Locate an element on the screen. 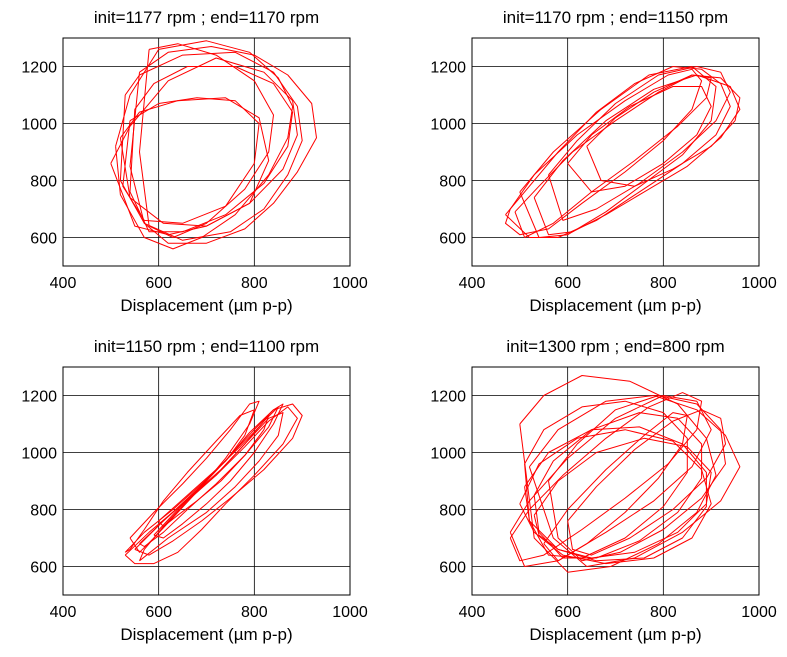  chart-title: init=1177 rpm ; end=1170 rpm is located at coordinates (206, 17).